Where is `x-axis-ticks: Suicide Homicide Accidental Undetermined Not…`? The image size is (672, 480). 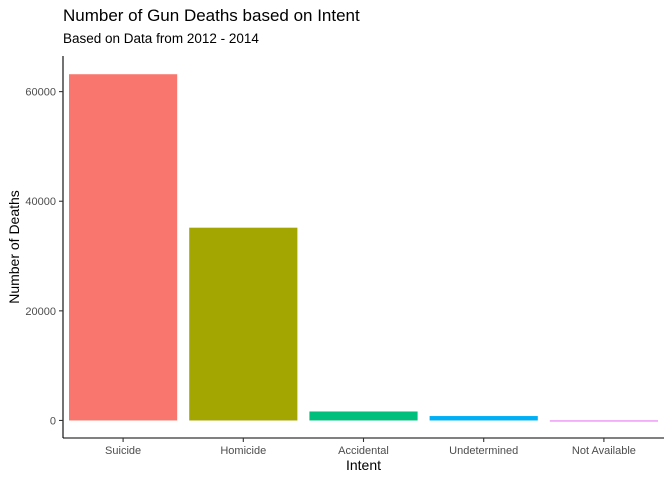 x-axis-ticks: Suicide Homicide Accidental Undetermined Not… is located at coordinates (370, 447).